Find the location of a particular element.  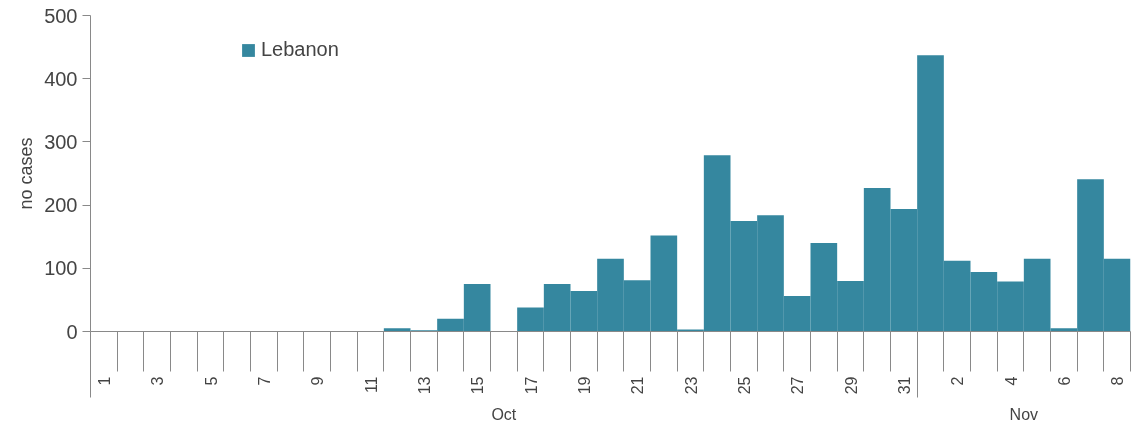

x-tick-label: 27 is located at coordinates (798, 385).